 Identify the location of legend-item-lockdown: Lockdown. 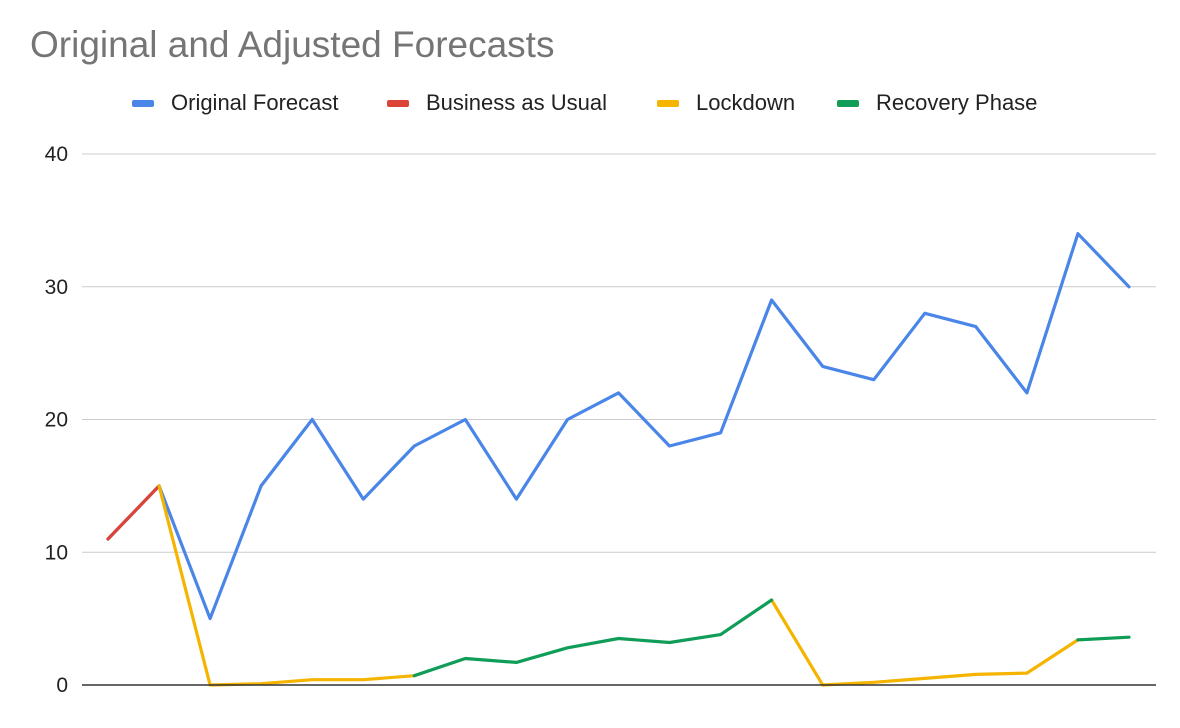
(726, 103).